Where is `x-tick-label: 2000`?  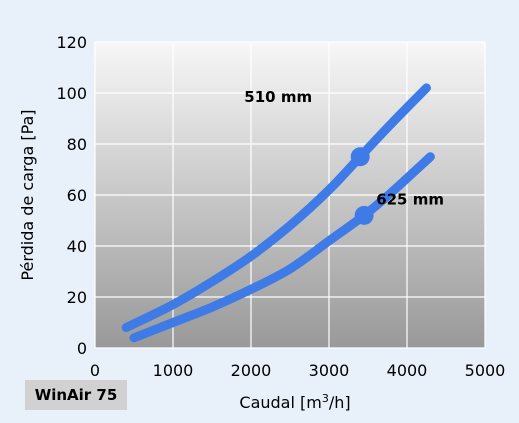 x-tick-label: 2000 is located at coordinates (251, 370).